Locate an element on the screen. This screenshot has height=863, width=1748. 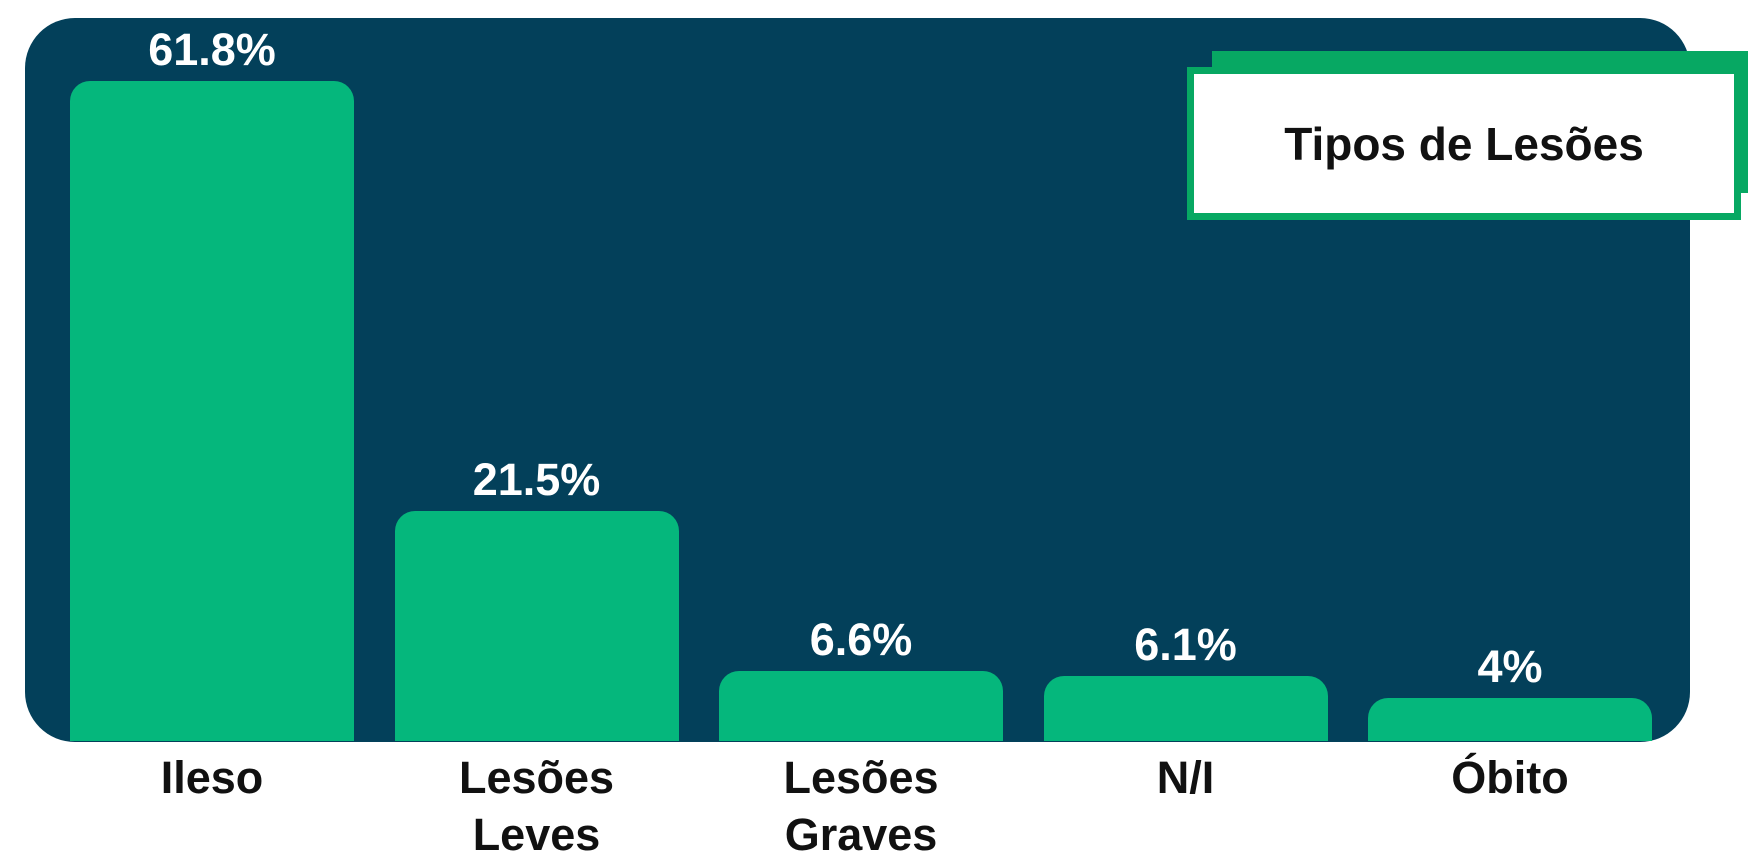
value-label: 61.8% is located at coordinates (212, 49).